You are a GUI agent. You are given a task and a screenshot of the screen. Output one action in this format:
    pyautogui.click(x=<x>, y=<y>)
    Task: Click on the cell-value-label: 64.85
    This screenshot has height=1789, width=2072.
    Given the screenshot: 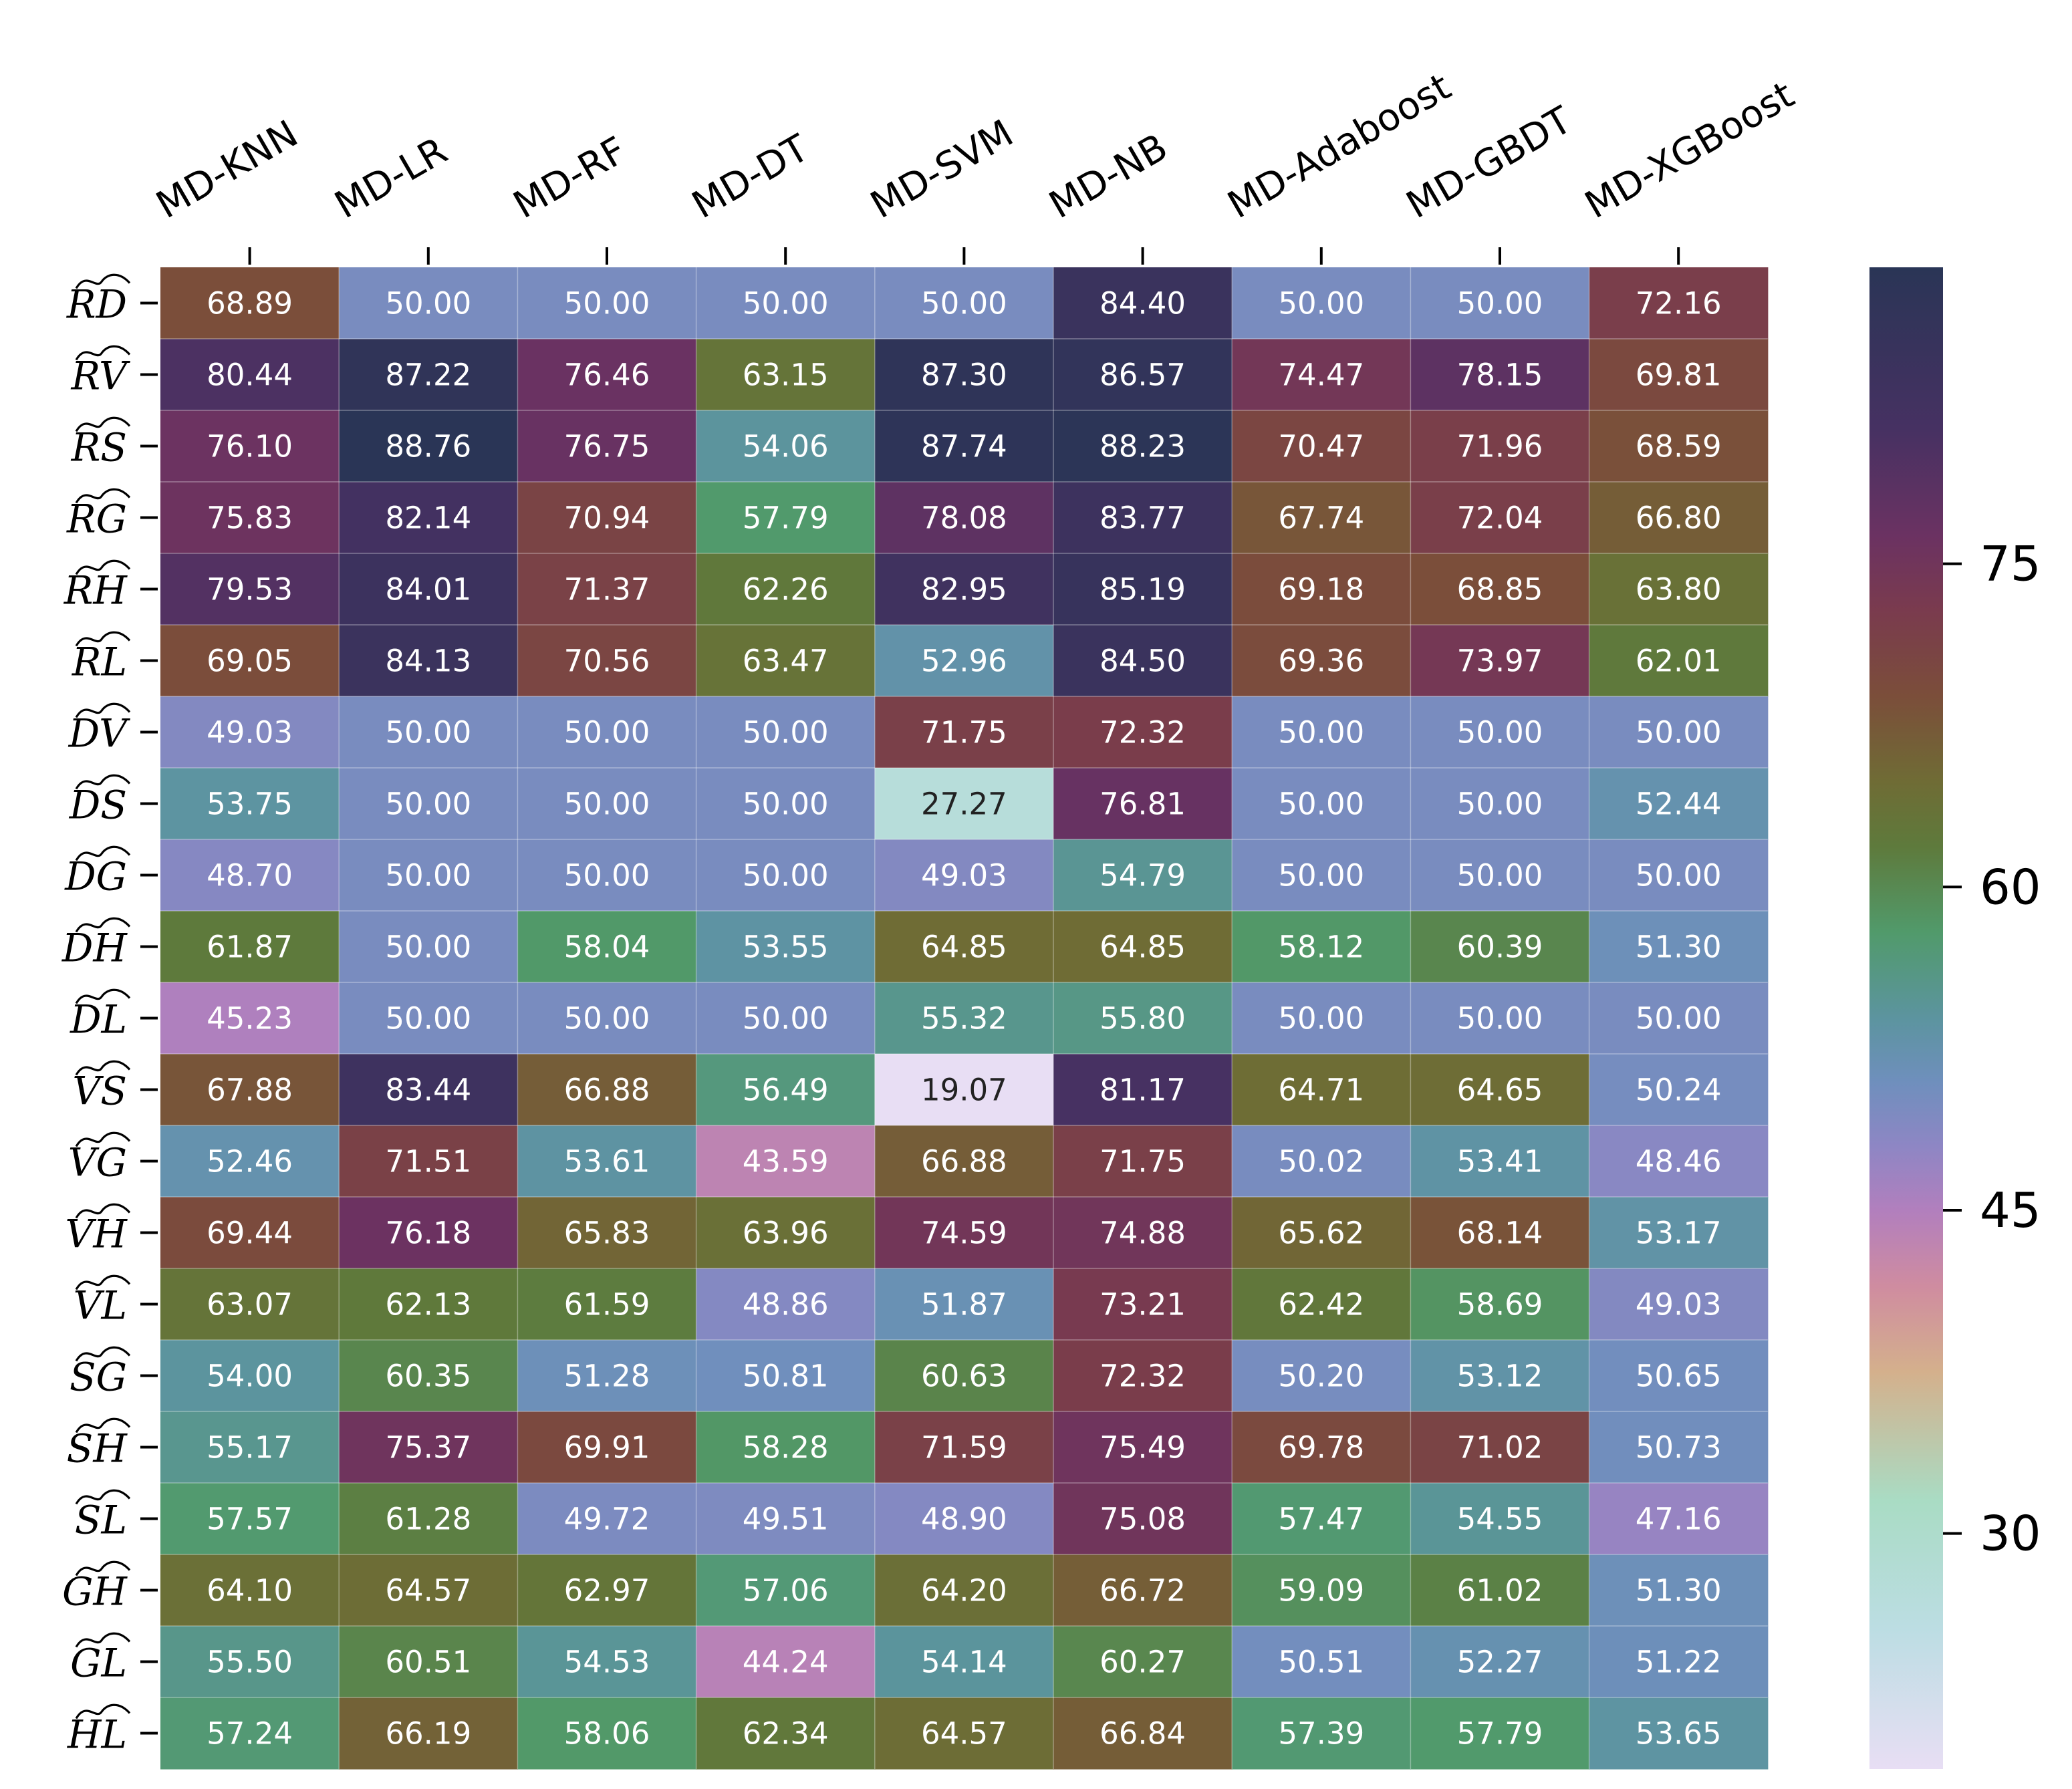 What is the action you would take?
    pyautogui.click(x=1142, y=948)
    